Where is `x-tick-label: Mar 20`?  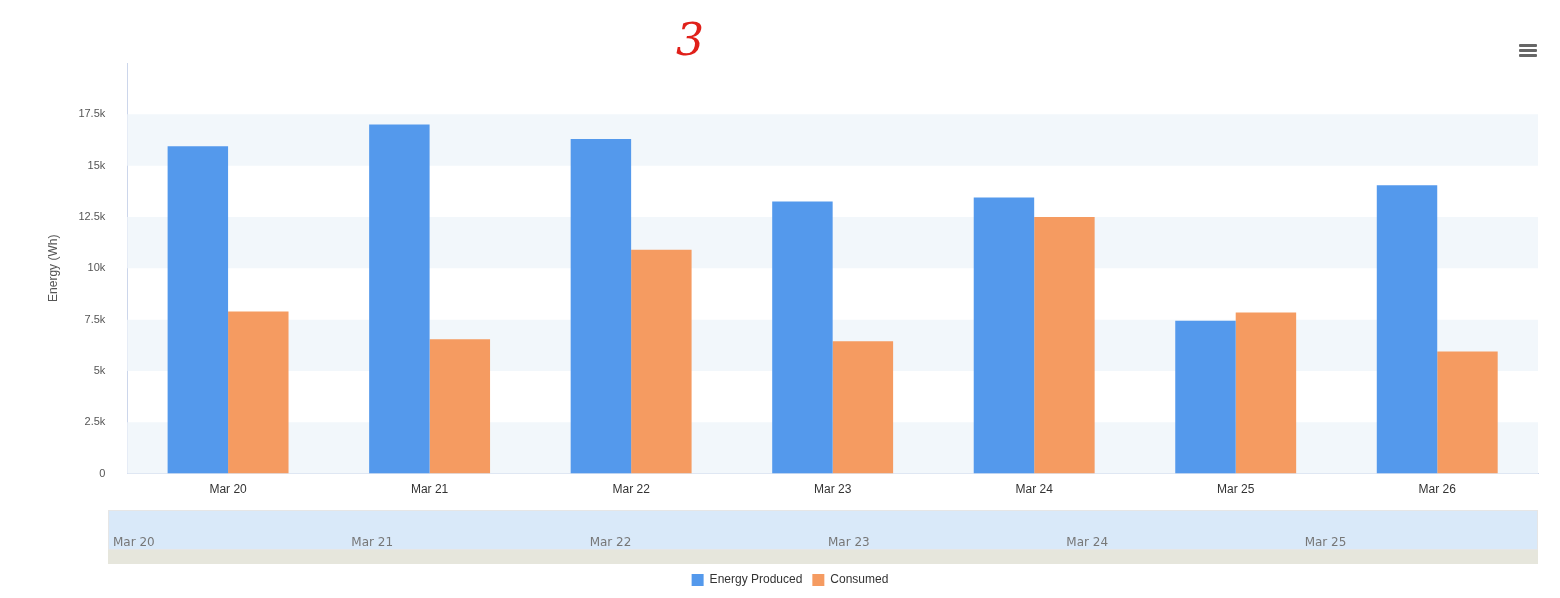 x-tick-label: Mar 20 is located at coordinates (228, 489).